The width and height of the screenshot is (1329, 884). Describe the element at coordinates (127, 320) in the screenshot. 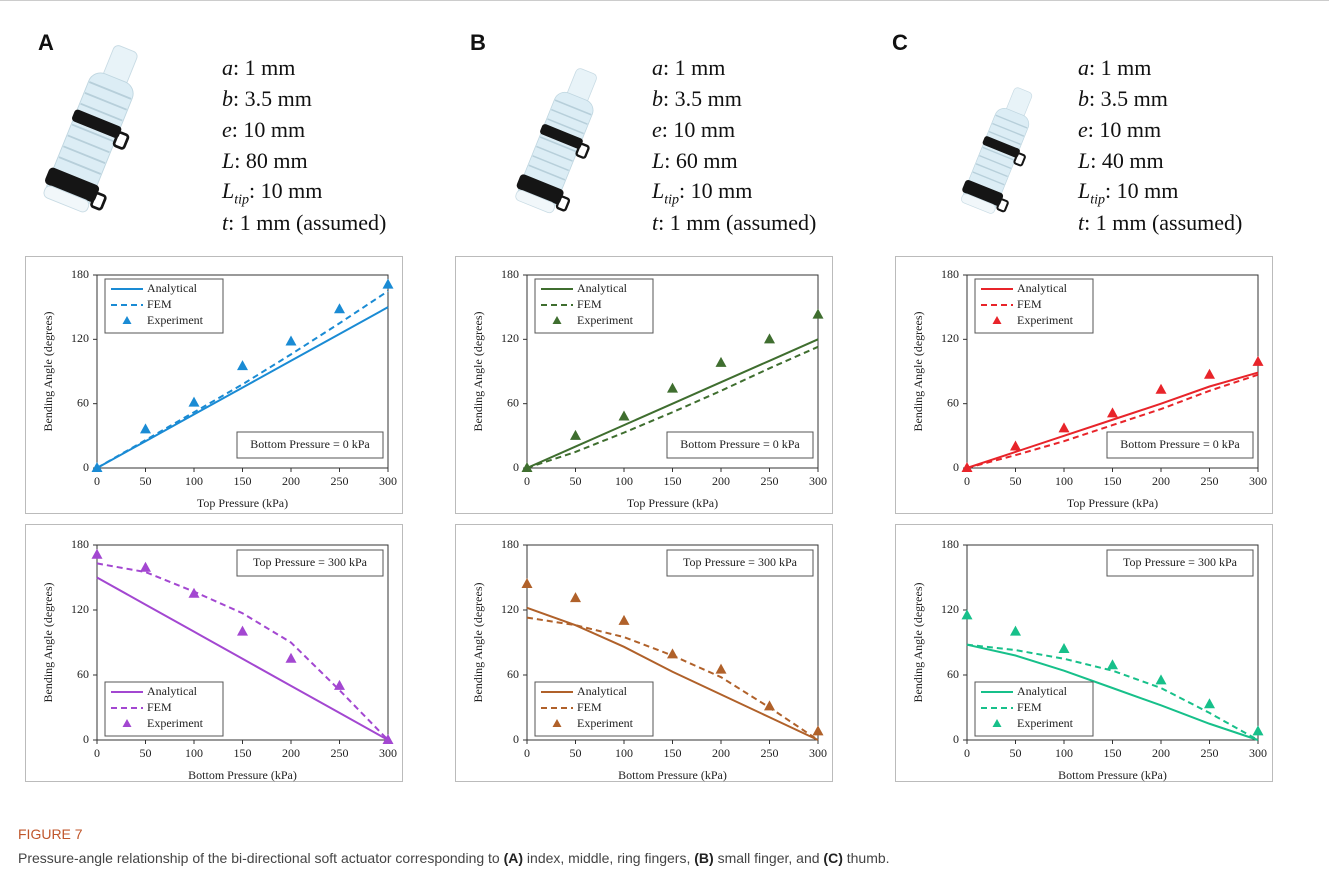

I see `legend-symbol` at that location.